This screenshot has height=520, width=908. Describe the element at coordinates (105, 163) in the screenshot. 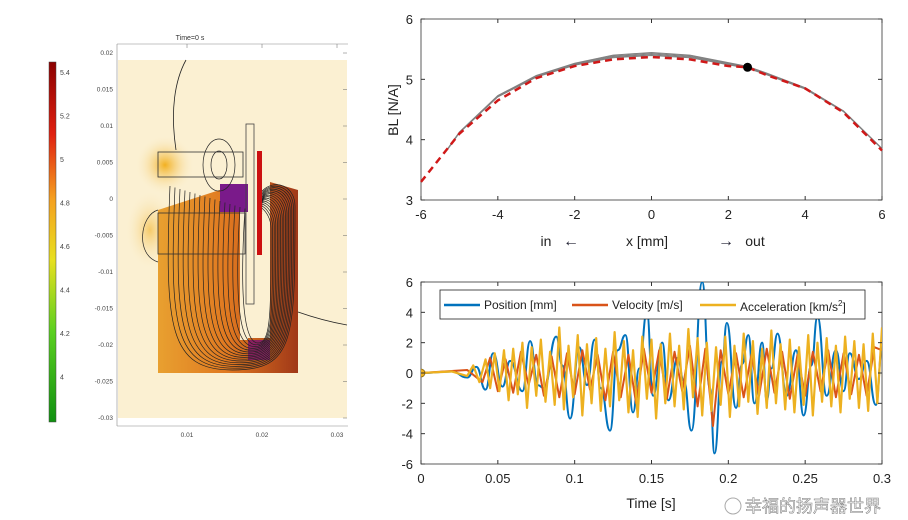

I see `field-y-tick-label: 0.005` at that location.